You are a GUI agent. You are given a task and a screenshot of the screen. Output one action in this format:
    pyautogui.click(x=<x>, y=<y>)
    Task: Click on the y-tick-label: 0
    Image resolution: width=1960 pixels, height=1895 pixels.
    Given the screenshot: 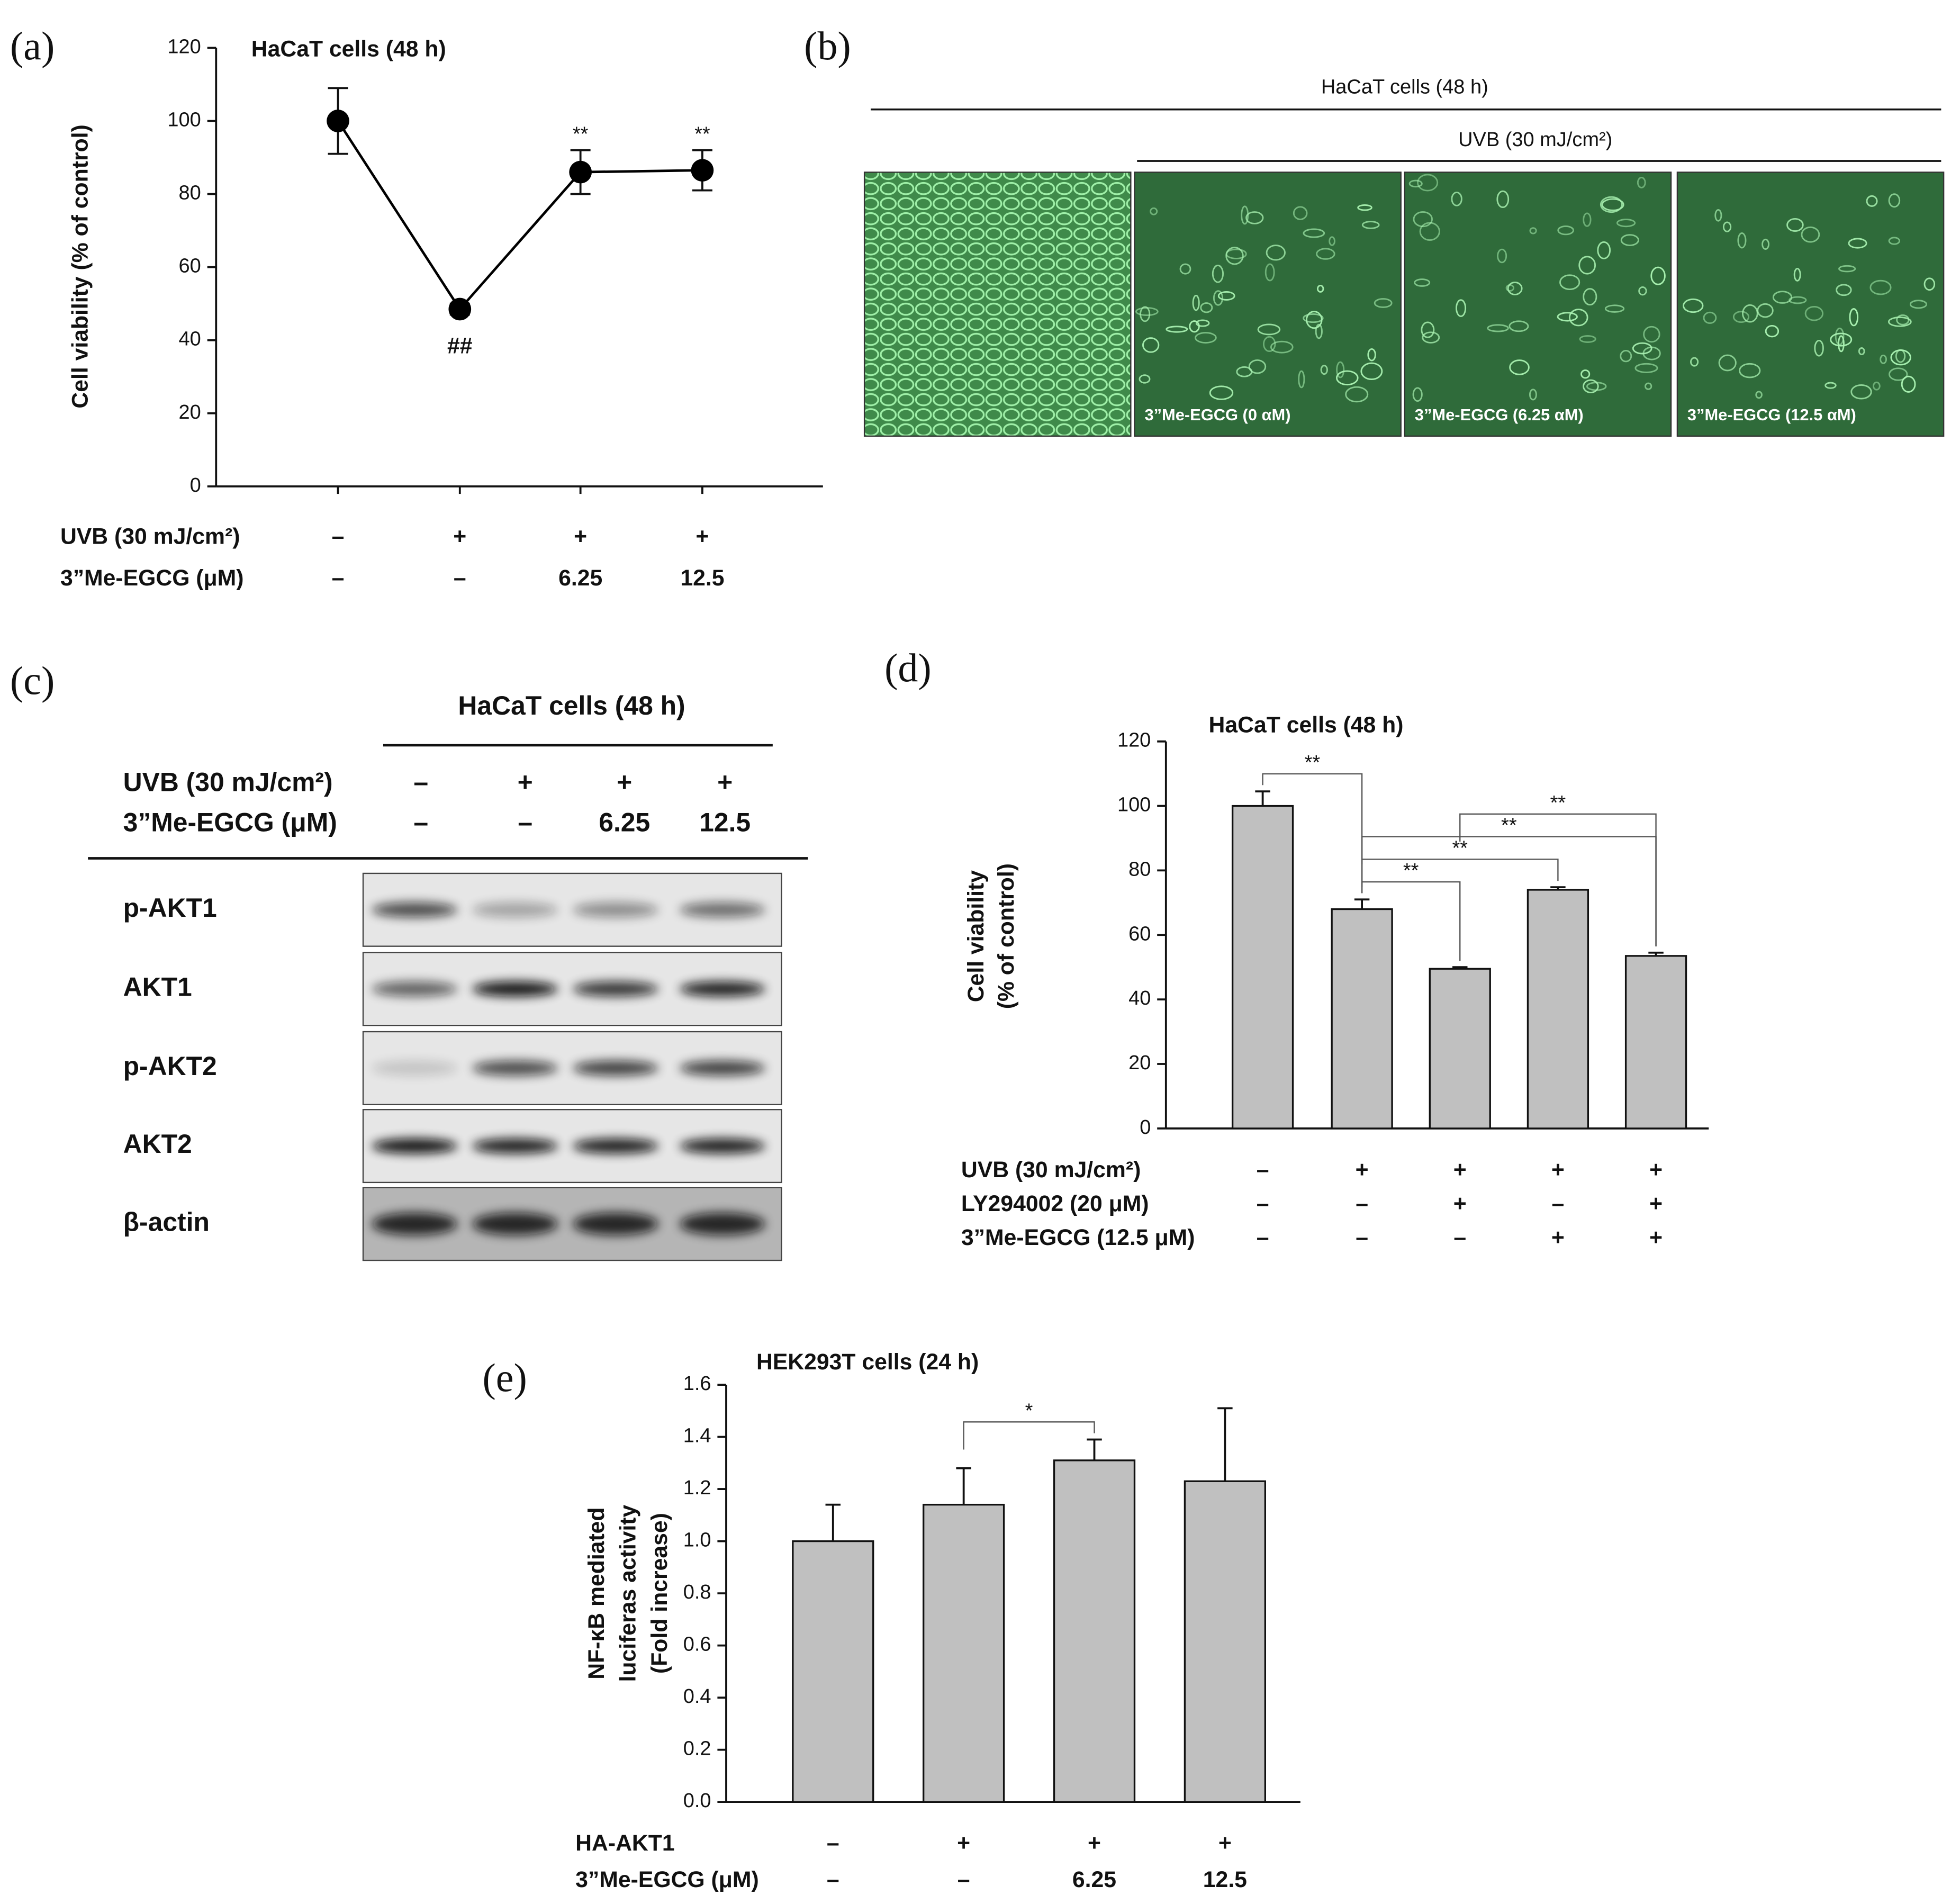 What is the action you would take?
    pyautogui.click(x=195, y=485)
    